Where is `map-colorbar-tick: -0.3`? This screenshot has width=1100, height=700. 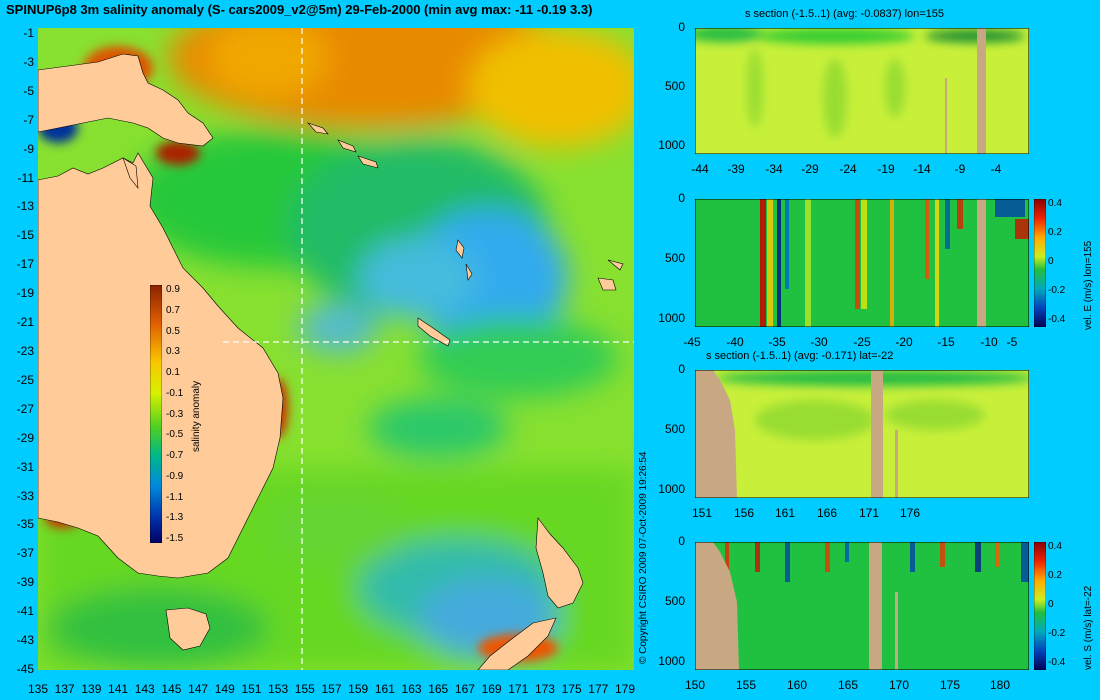
map-colorbar-tick: -0.3 is located at coordinates (175, 414).